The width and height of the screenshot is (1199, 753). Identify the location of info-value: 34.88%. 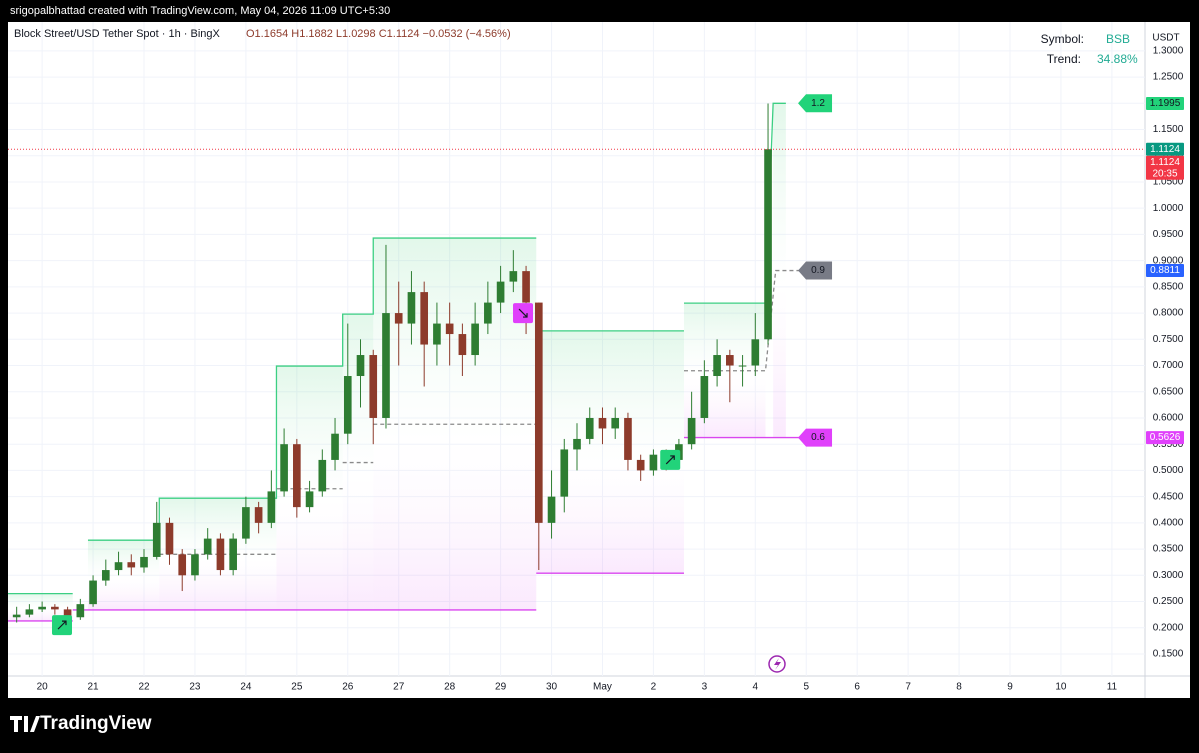
(1117, 59).